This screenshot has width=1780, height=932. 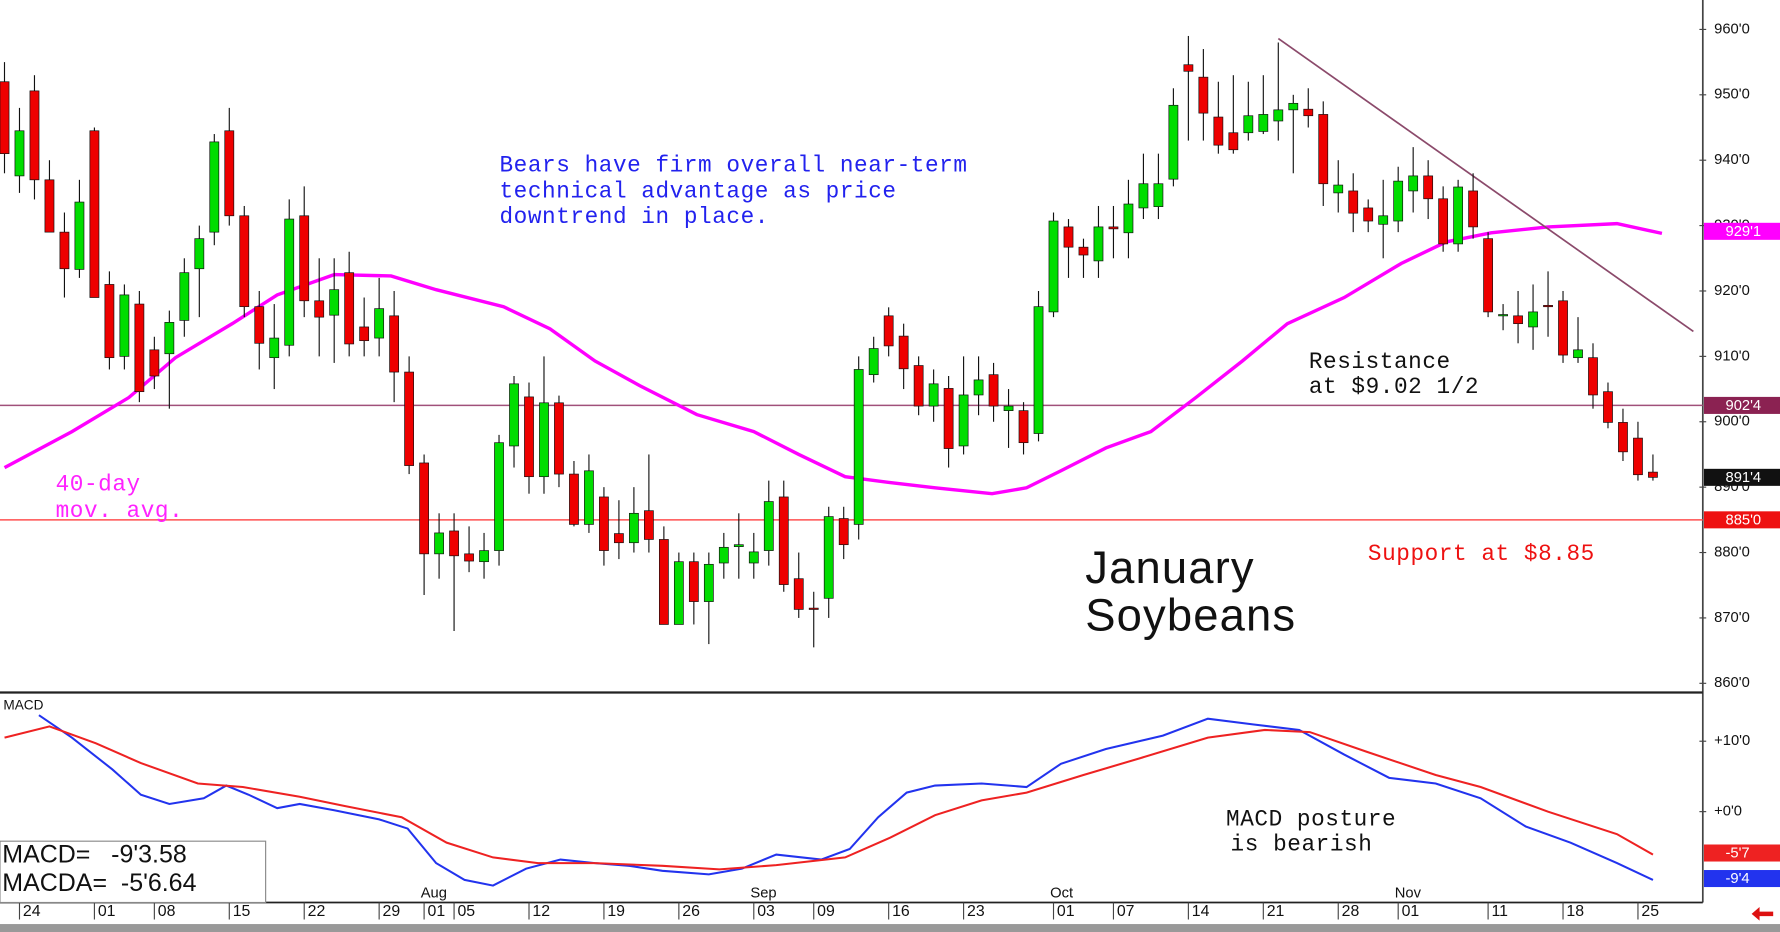 I want to click on x-tick-label: 26, so click(x=691, y=911).